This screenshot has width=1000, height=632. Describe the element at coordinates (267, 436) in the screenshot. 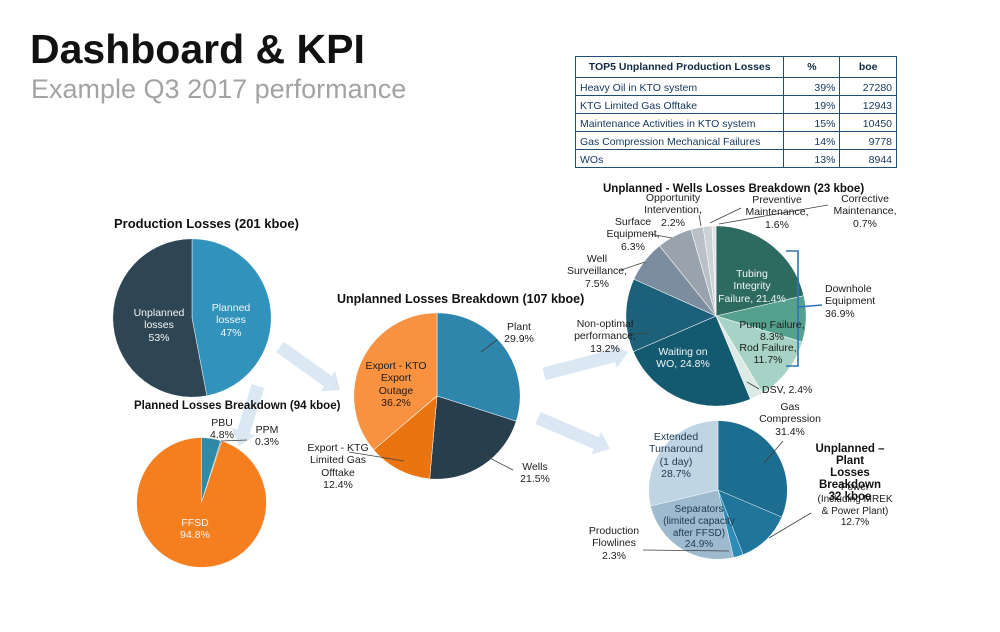

I see `label-ppm: PPM 0.3%` at that location.